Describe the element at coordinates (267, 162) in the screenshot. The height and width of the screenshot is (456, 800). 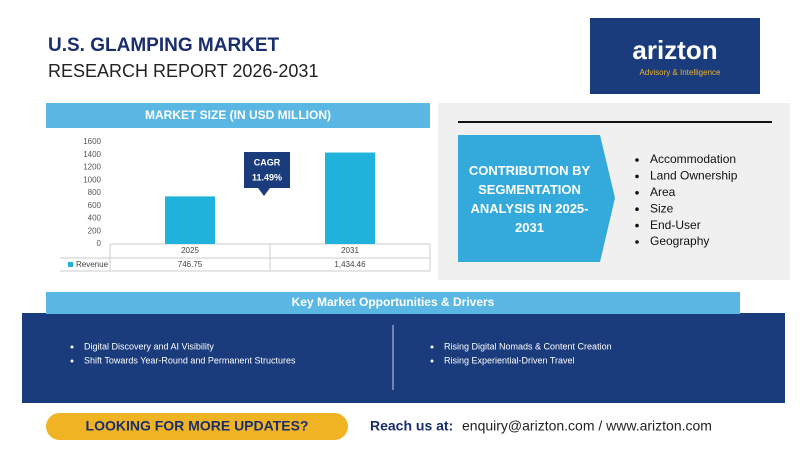
I see `annotation-label: CAGR` at that location.